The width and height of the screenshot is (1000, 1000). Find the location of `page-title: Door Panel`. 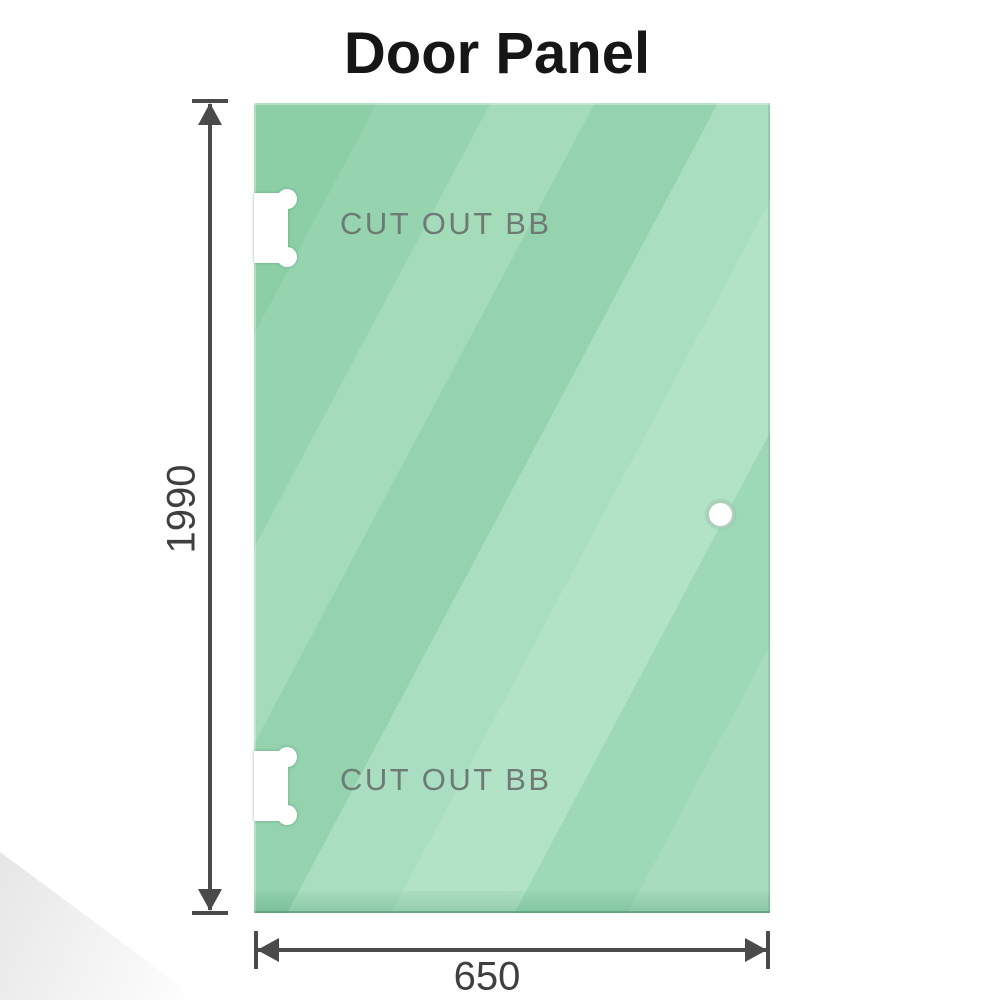

page-title: Door Panel is located at coordinates (497, 53).